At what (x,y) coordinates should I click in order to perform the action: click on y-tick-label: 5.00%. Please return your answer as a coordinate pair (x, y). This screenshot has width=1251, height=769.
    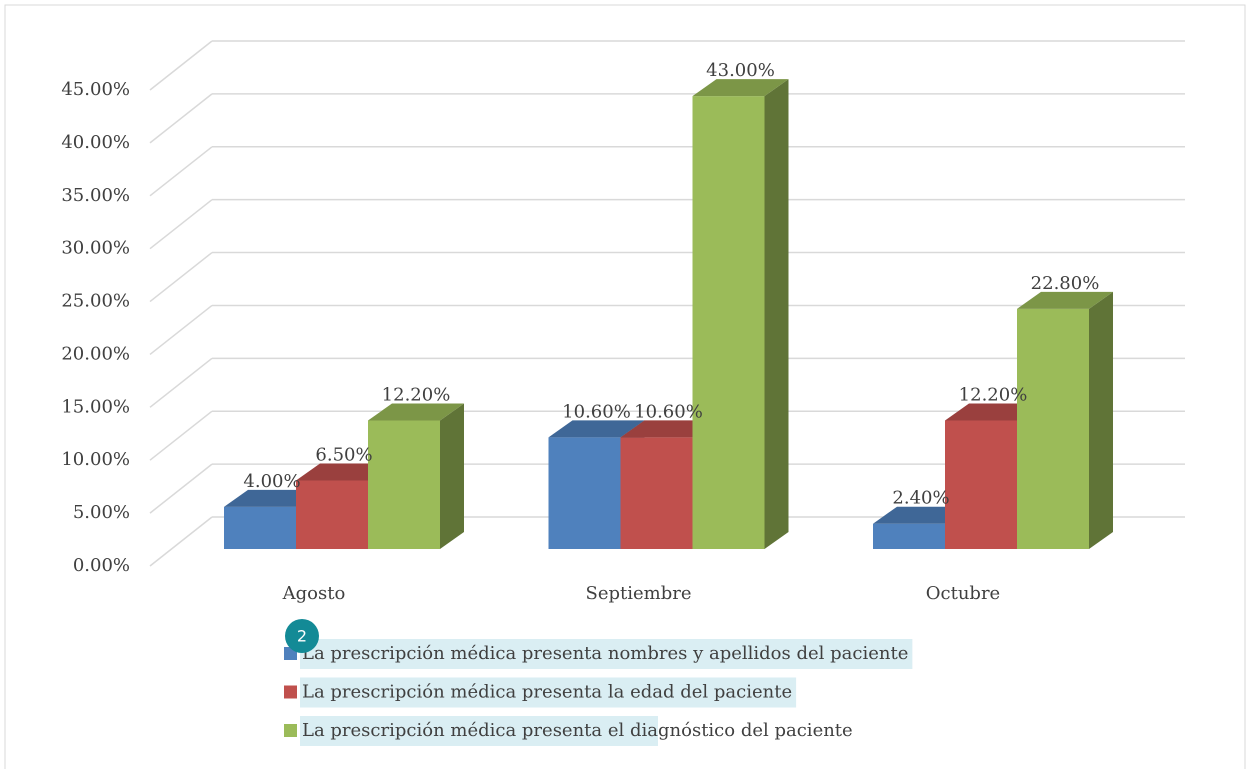
    Looking at the image, I should click on (101, 512).